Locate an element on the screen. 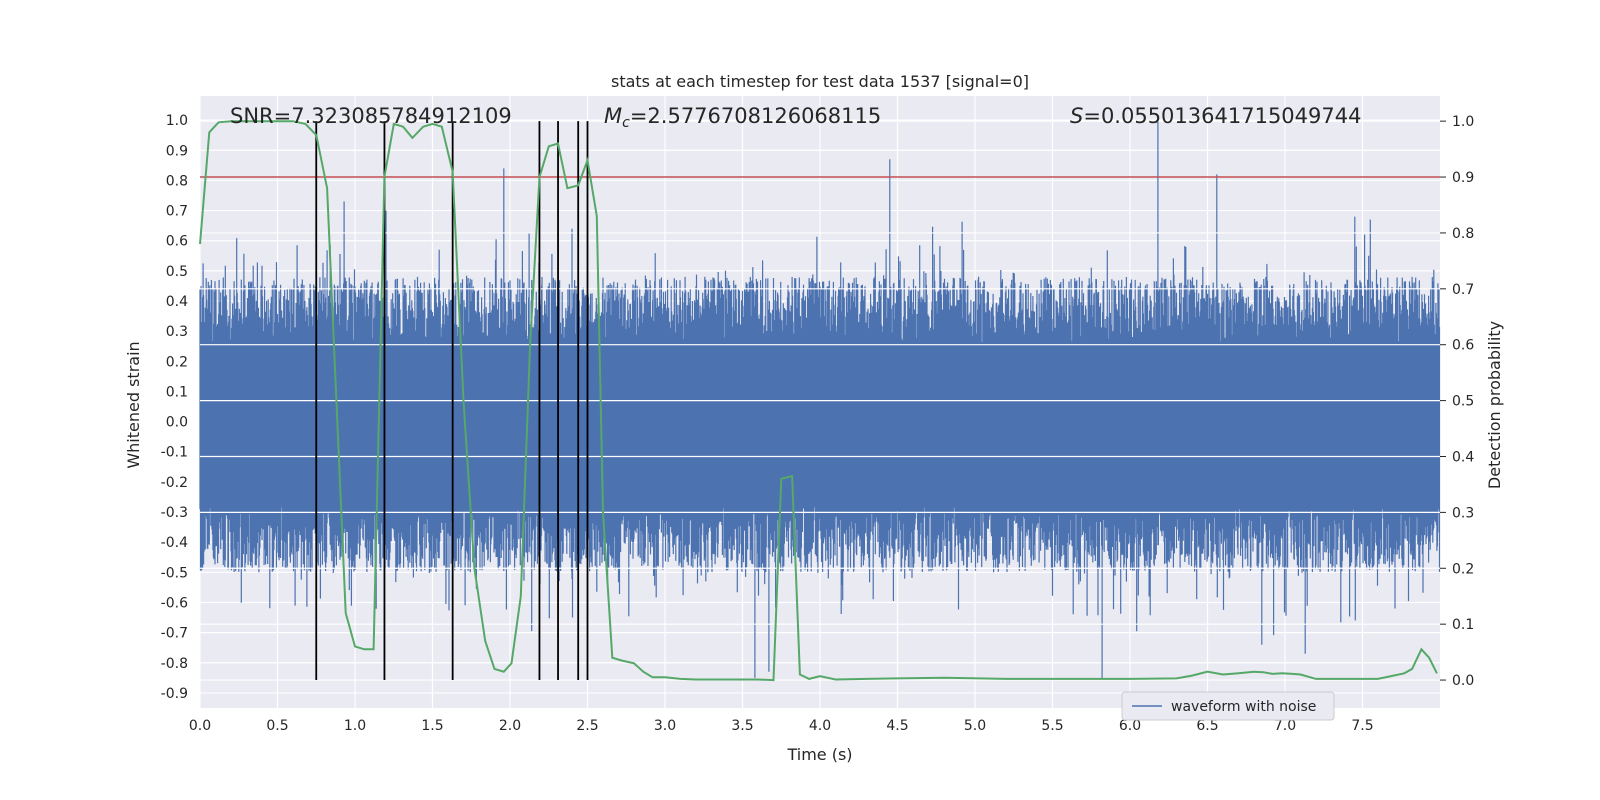 The image size is (1600, 800). x-tick-label: 5.0 is located at coordinates (975, 726).